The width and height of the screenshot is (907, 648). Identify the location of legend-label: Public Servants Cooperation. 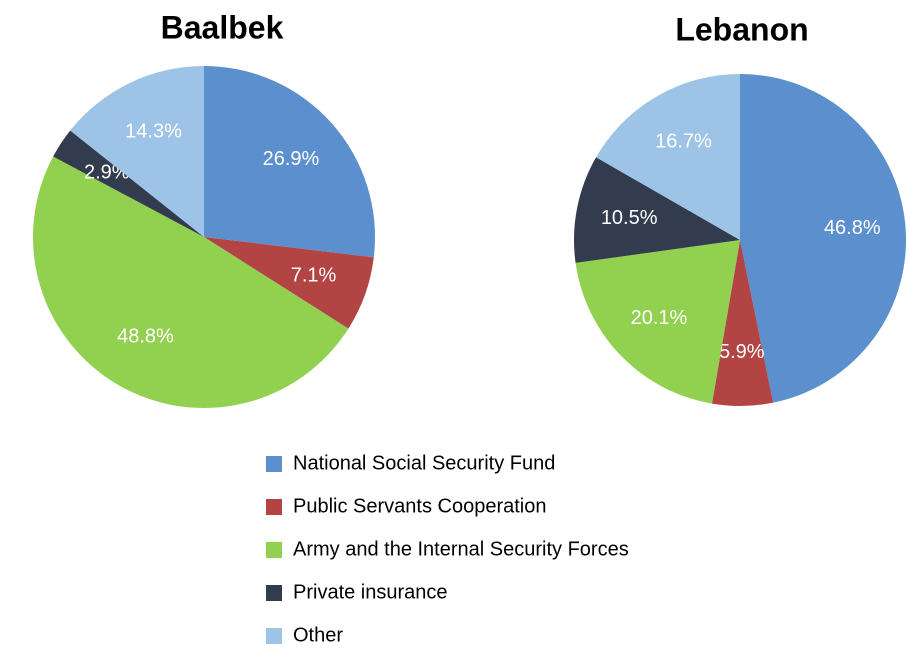
(419, 506).